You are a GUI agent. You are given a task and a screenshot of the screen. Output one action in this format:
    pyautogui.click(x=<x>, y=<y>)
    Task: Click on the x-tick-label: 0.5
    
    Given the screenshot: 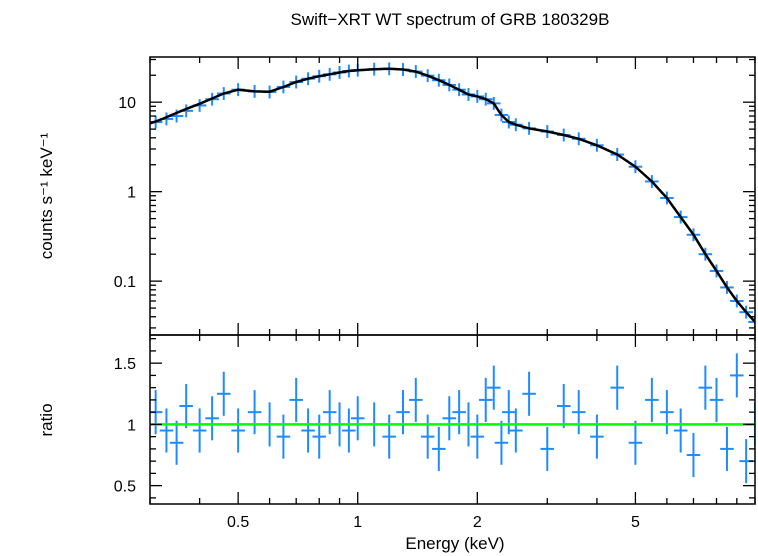 What is the action you would take?
    pyautogui.click(x=238, y=522)
    